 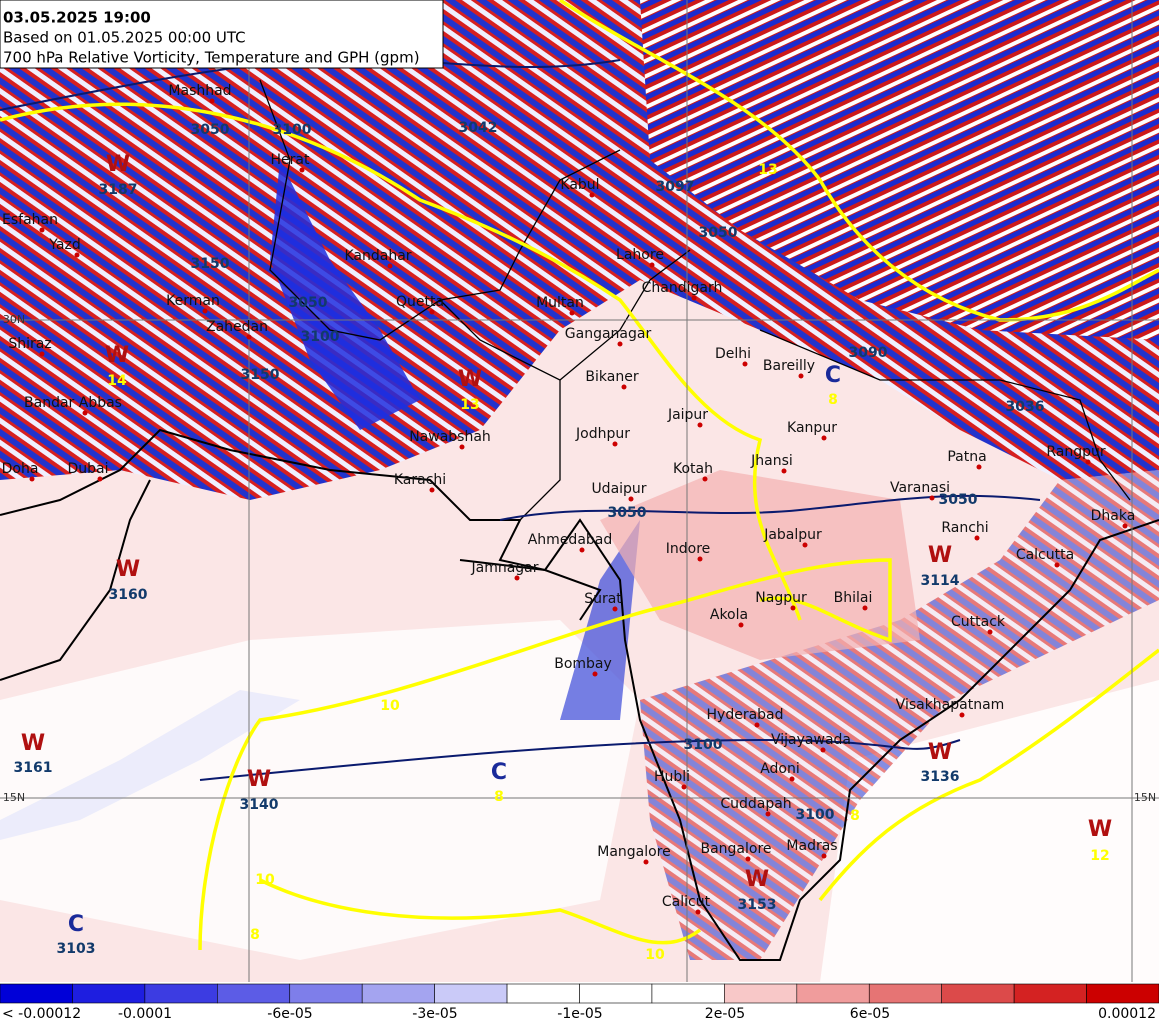 I want to click on gph-contour-label: 3090, so click(x=868, y=353).